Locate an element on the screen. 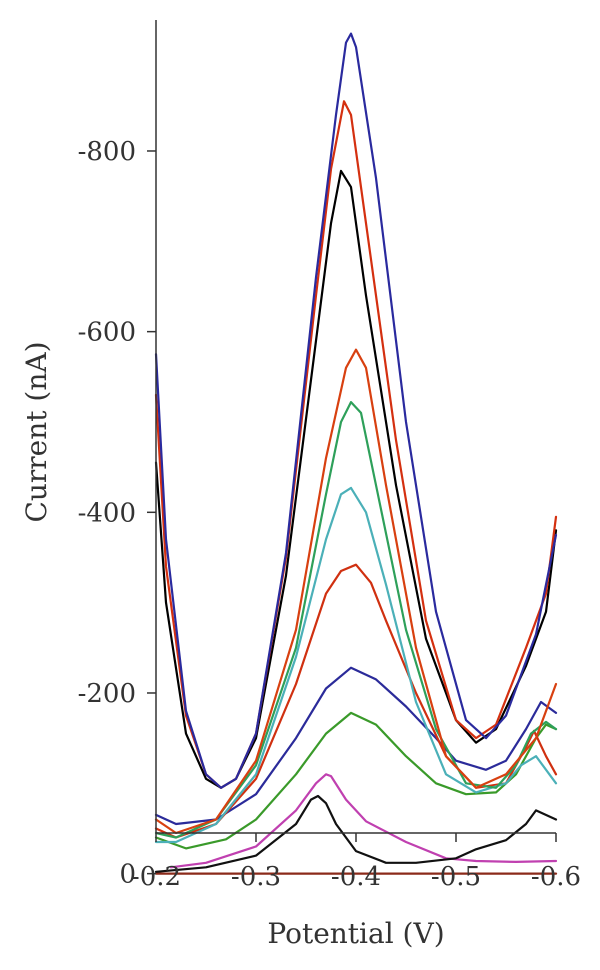 This screenshot has width=600, height=970. x-tick-label: -0.6 is located at coordinates (556, 877).